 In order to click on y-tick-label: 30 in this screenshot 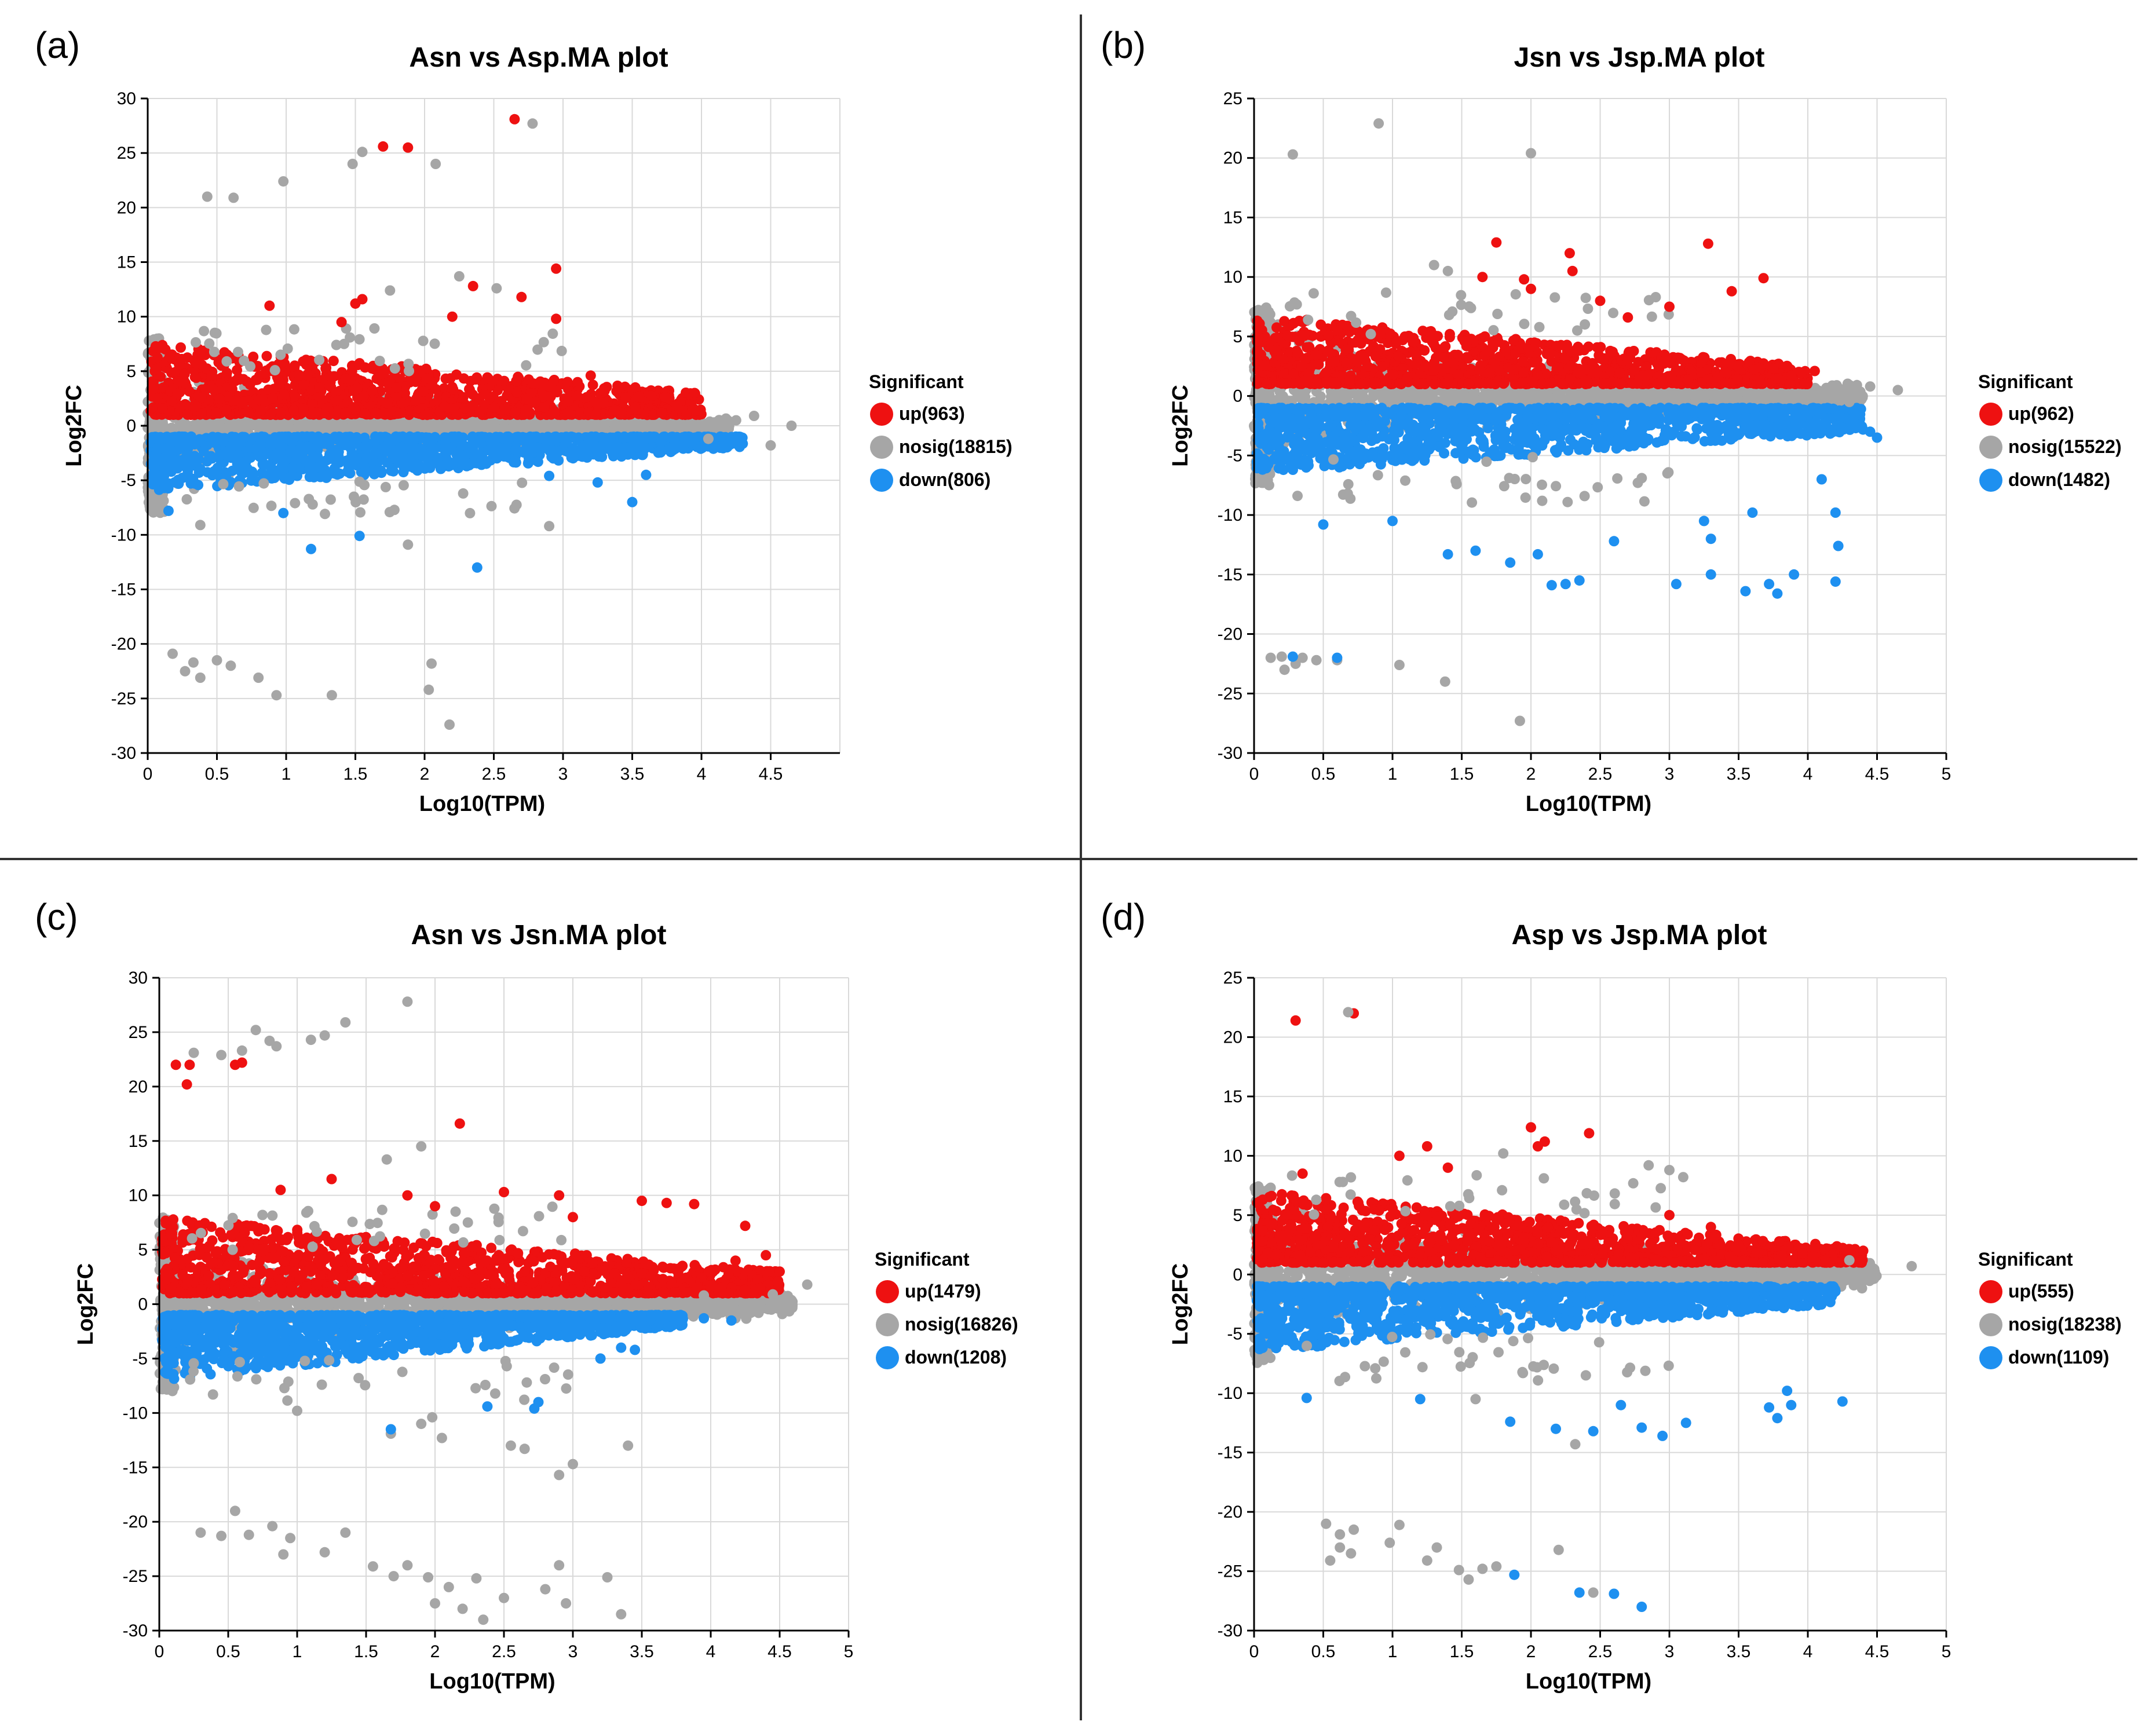, I will do `click(126, 99)`.